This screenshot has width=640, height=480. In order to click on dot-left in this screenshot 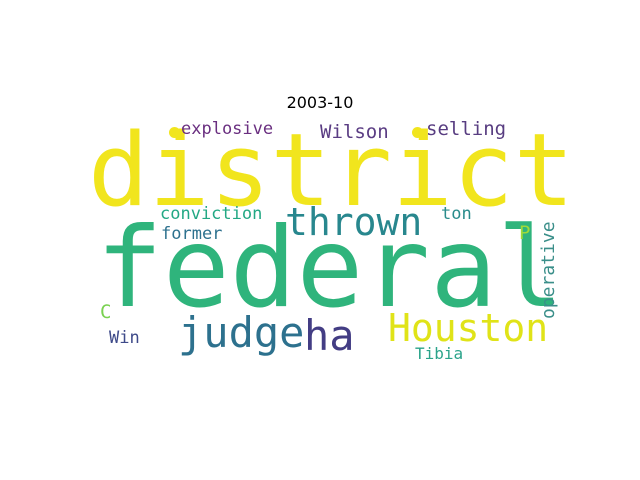, I will do `click(174, 132)`.